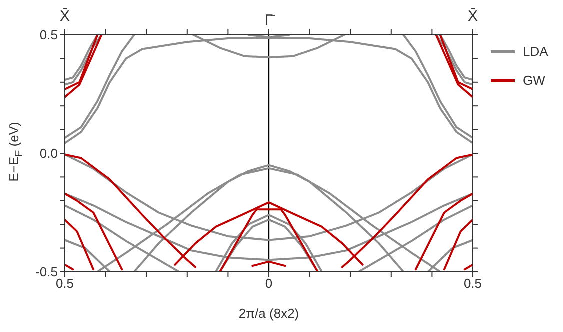  I want to click on legend-label: LDA, so click(535, 51).